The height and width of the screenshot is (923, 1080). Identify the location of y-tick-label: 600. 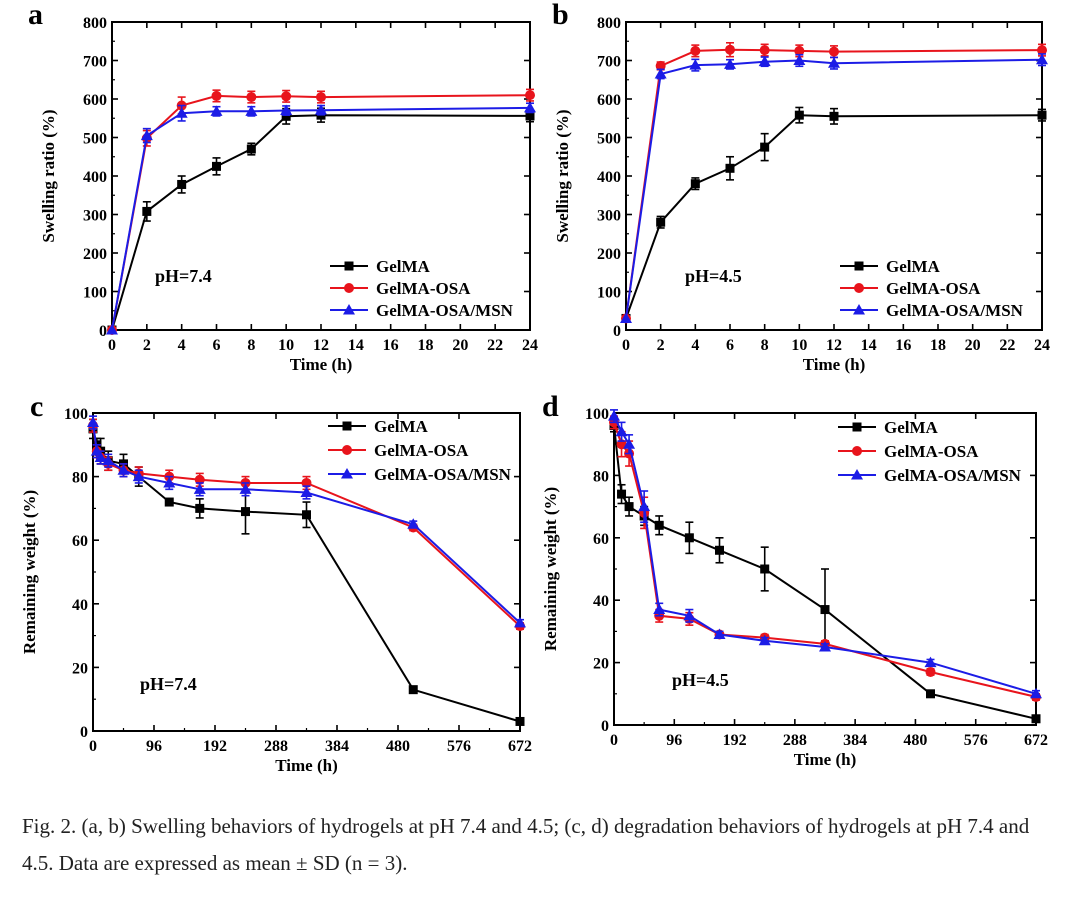
(95, 100).